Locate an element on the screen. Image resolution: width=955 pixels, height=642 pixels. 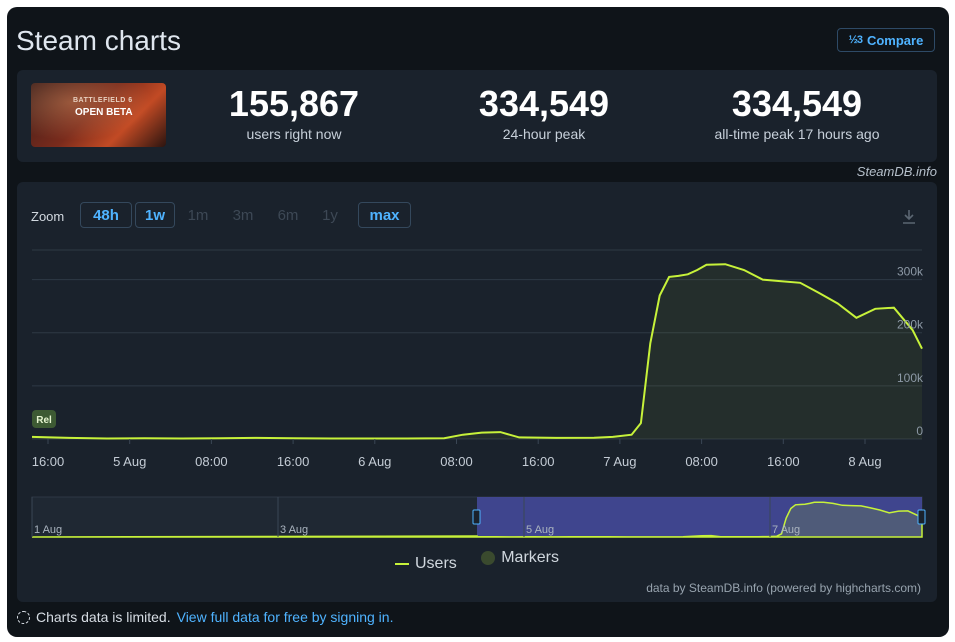
sign-in-link: View full data for free by signing in. is located at coordinates (285, 617).